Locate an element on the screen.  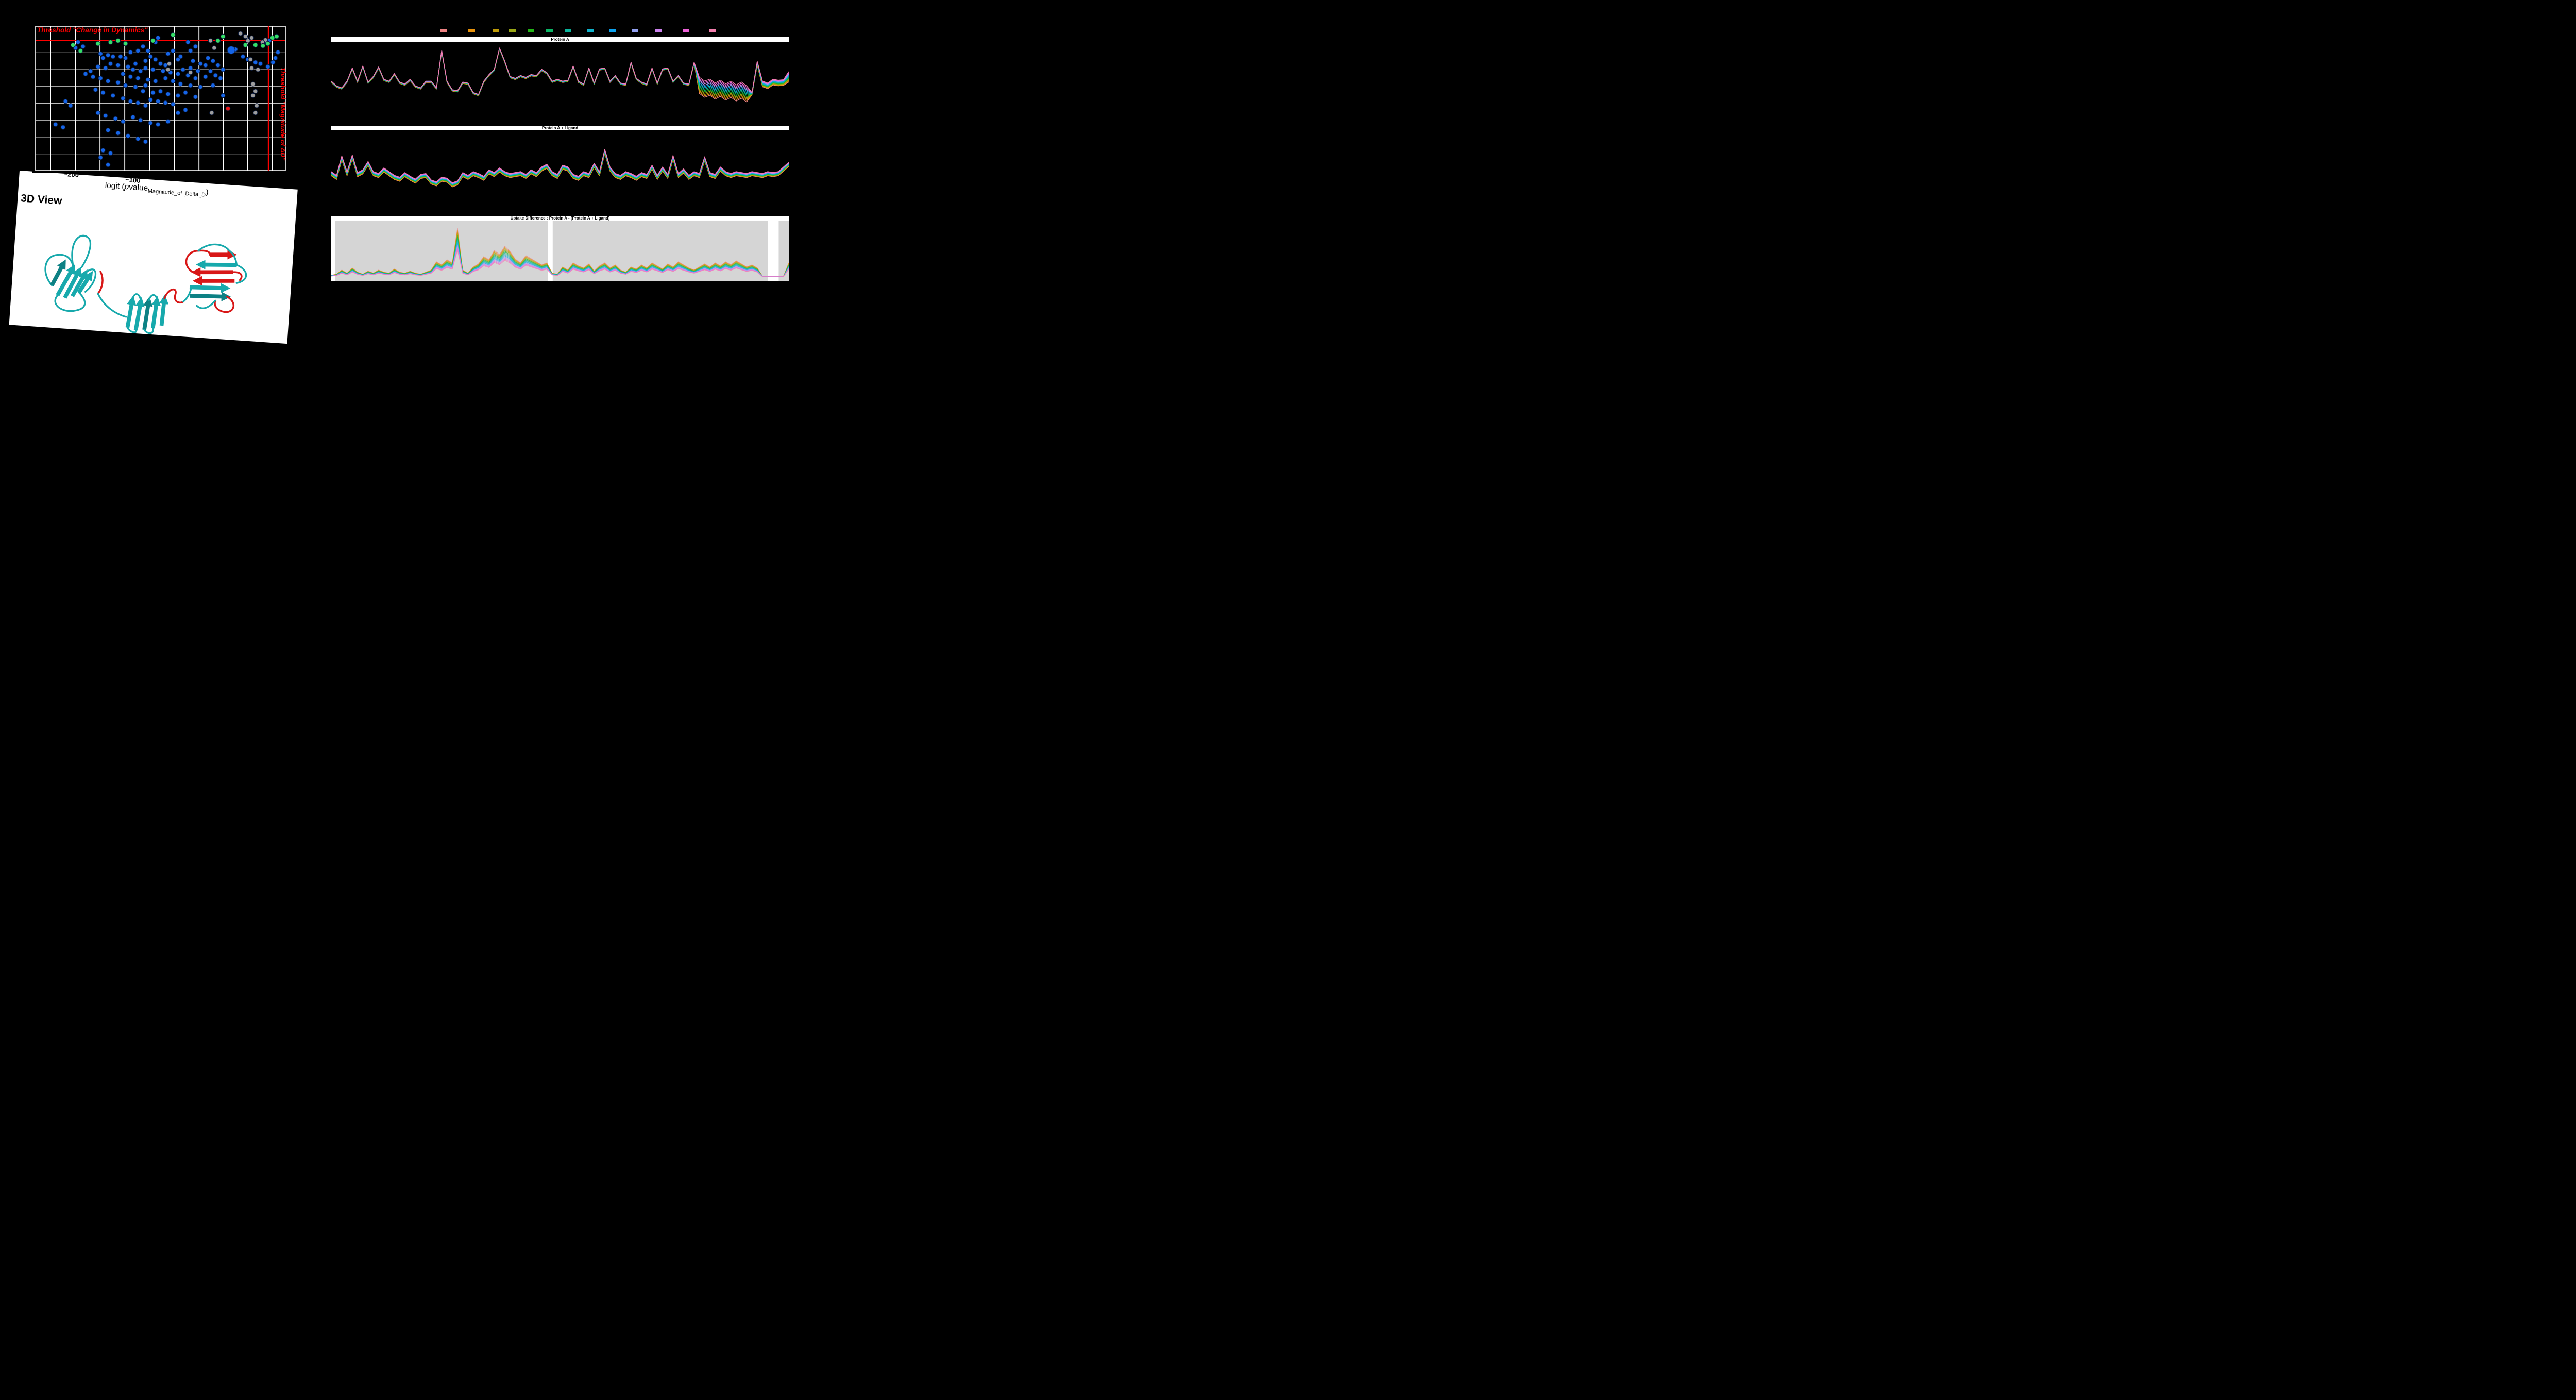
peptide-point-large is located at coordinates (231, 50).